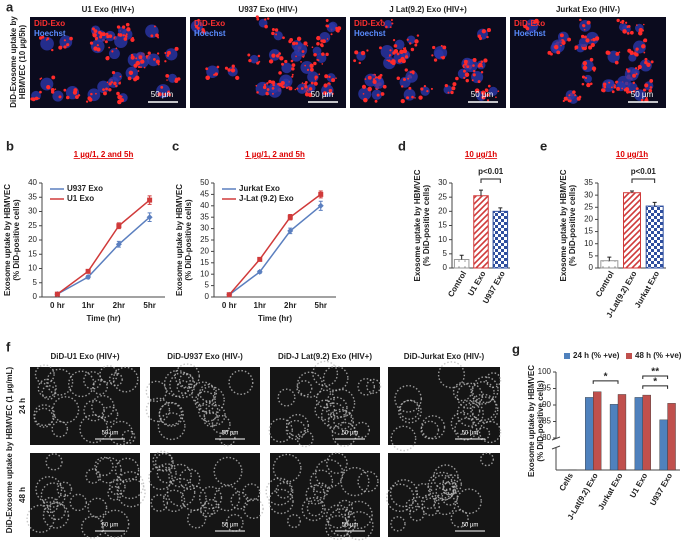  What do you see at coordinates (322, 94) in the screenshot?
I see `scale-label: 50 µm` at bounding box center [322, 94].